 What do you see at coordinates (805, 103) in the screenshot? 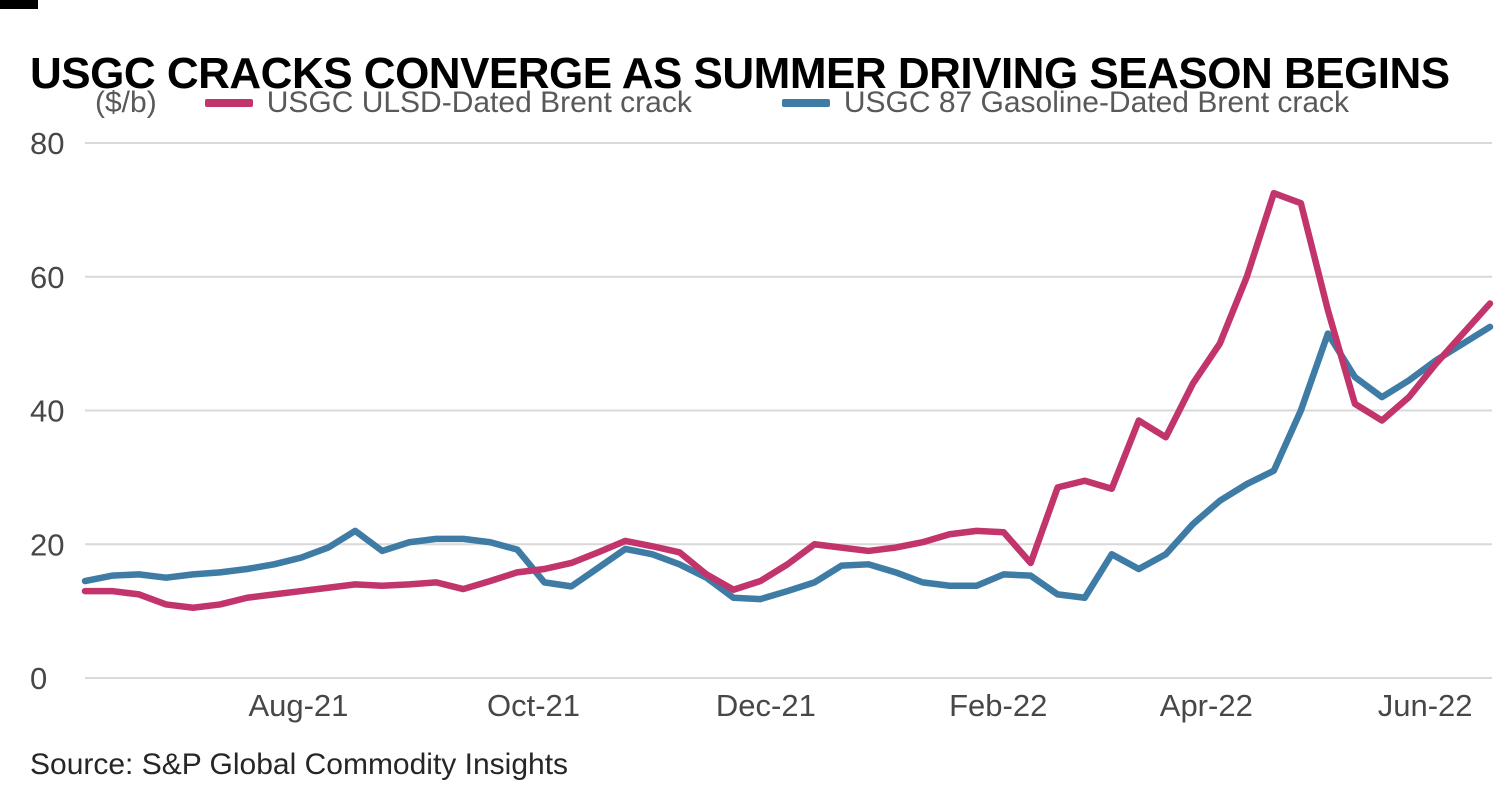
I see `gasoline-line-swatch-icon` at bounding box center [805, 103].